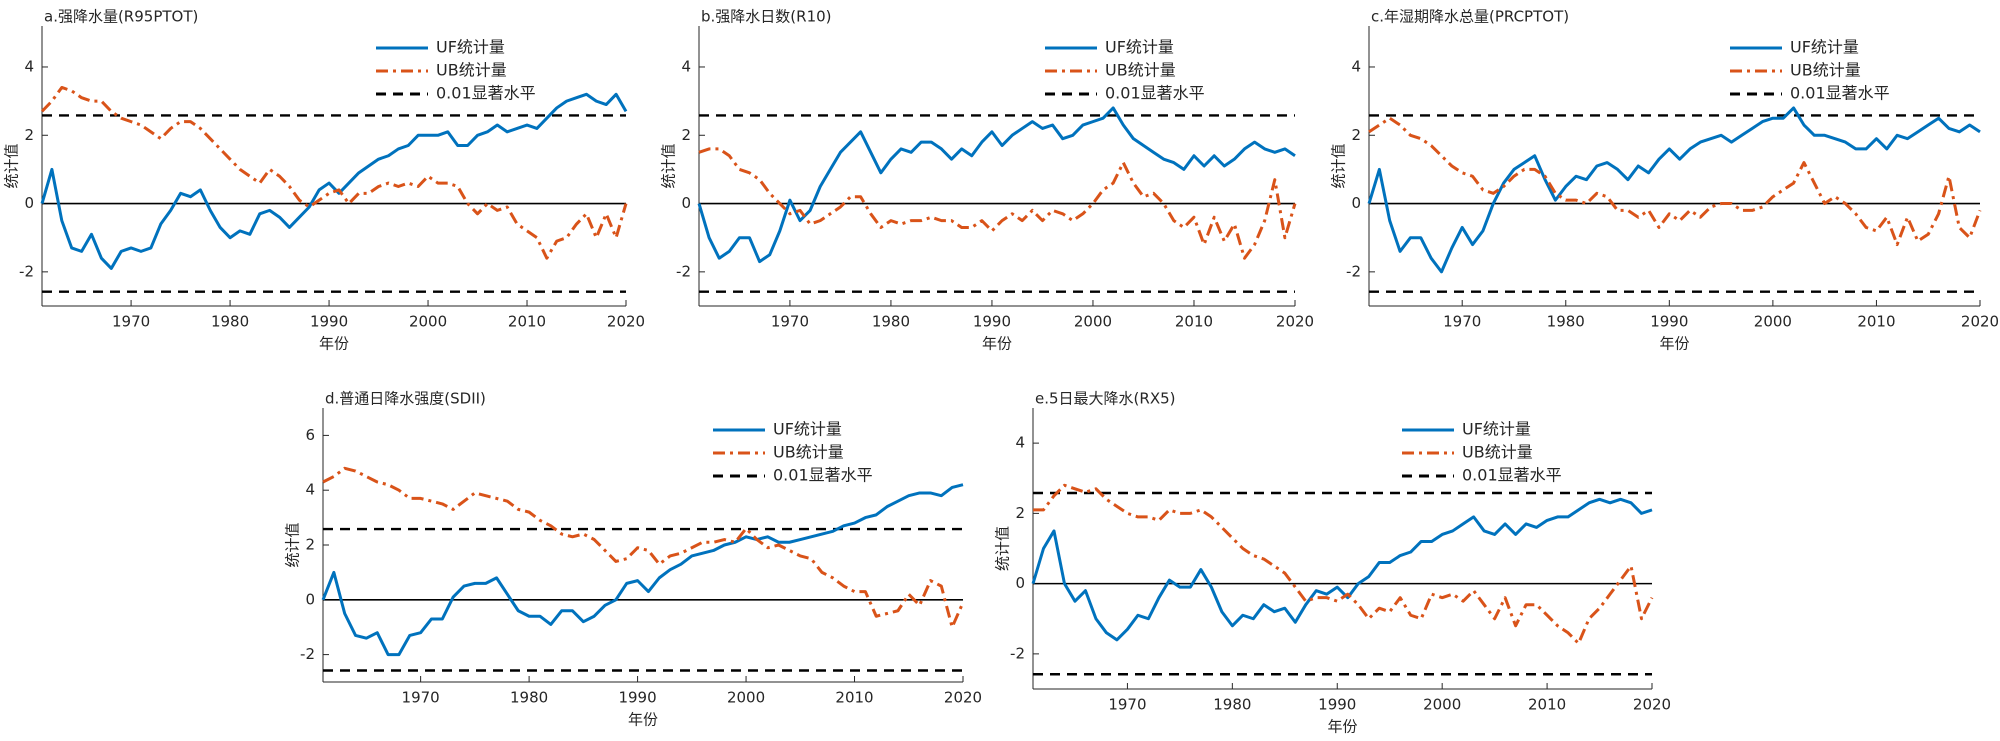 This screenshot has height=741, width=2000. Describe the element at coordinates (1470, 17) in the screenshot. I see `panel-title: c.年湿期降水总量(PRCPTOT)` at that location.